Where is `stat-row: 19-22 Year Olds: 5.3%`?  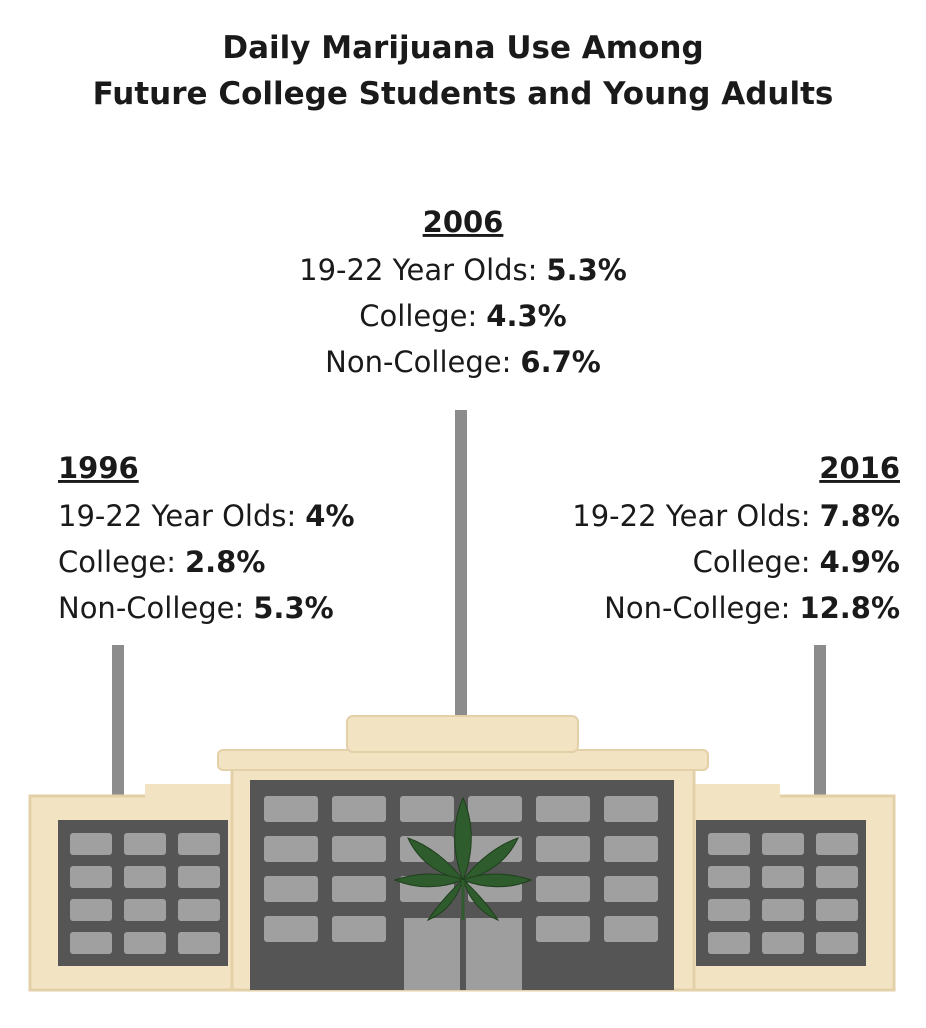
stat-row: 19-22 Year Olds: 5.3% is located at coordinates (463, 270).